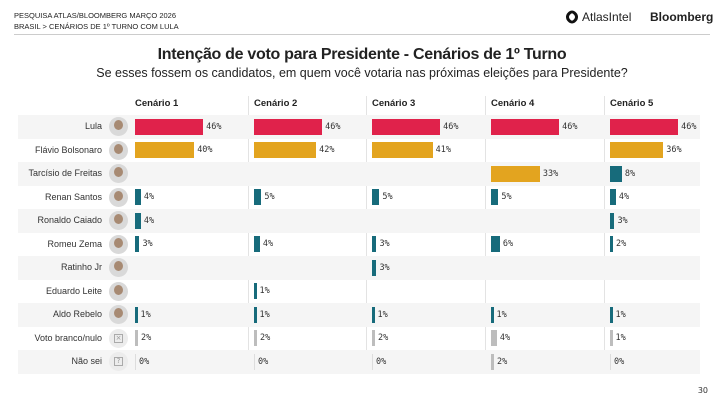  I want to click on atlasintel-logo: AtlasIntel, so click(597, 17).